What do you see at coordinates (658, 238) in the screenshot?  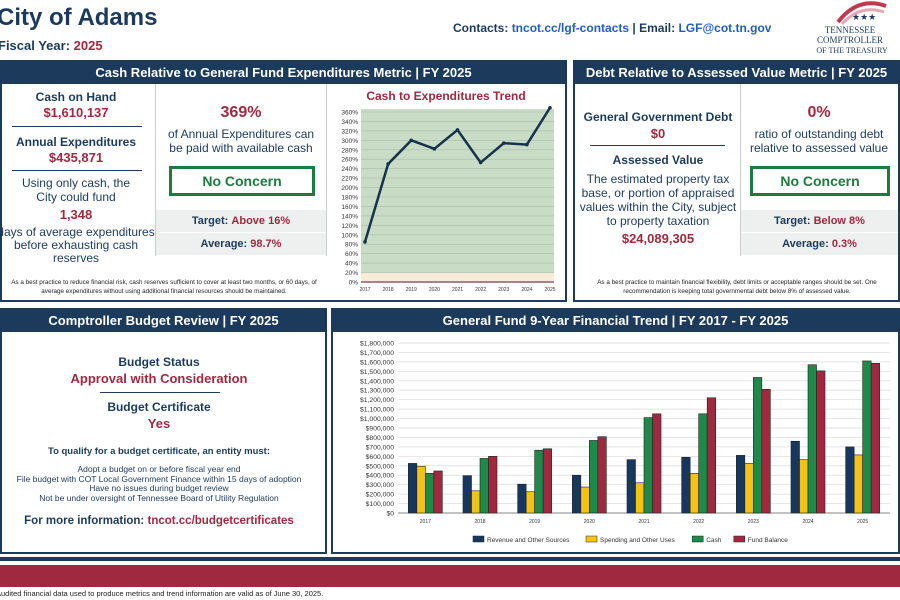 I see `assessed-value: $24,089,305` at bounding box center [658, 238].